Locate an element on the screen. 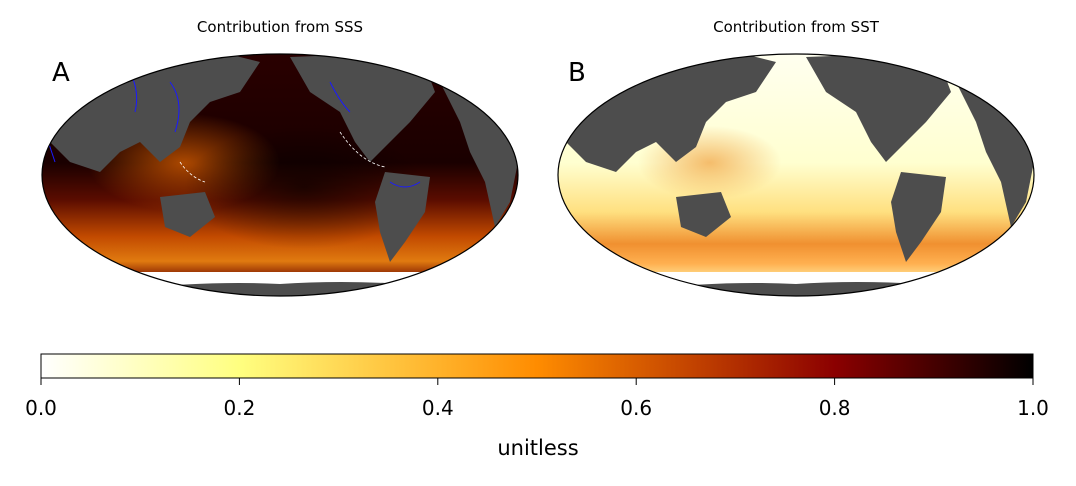 This screenshot has height=486, width=1076. colorbar-ticks is located at coordinates (537, 381).